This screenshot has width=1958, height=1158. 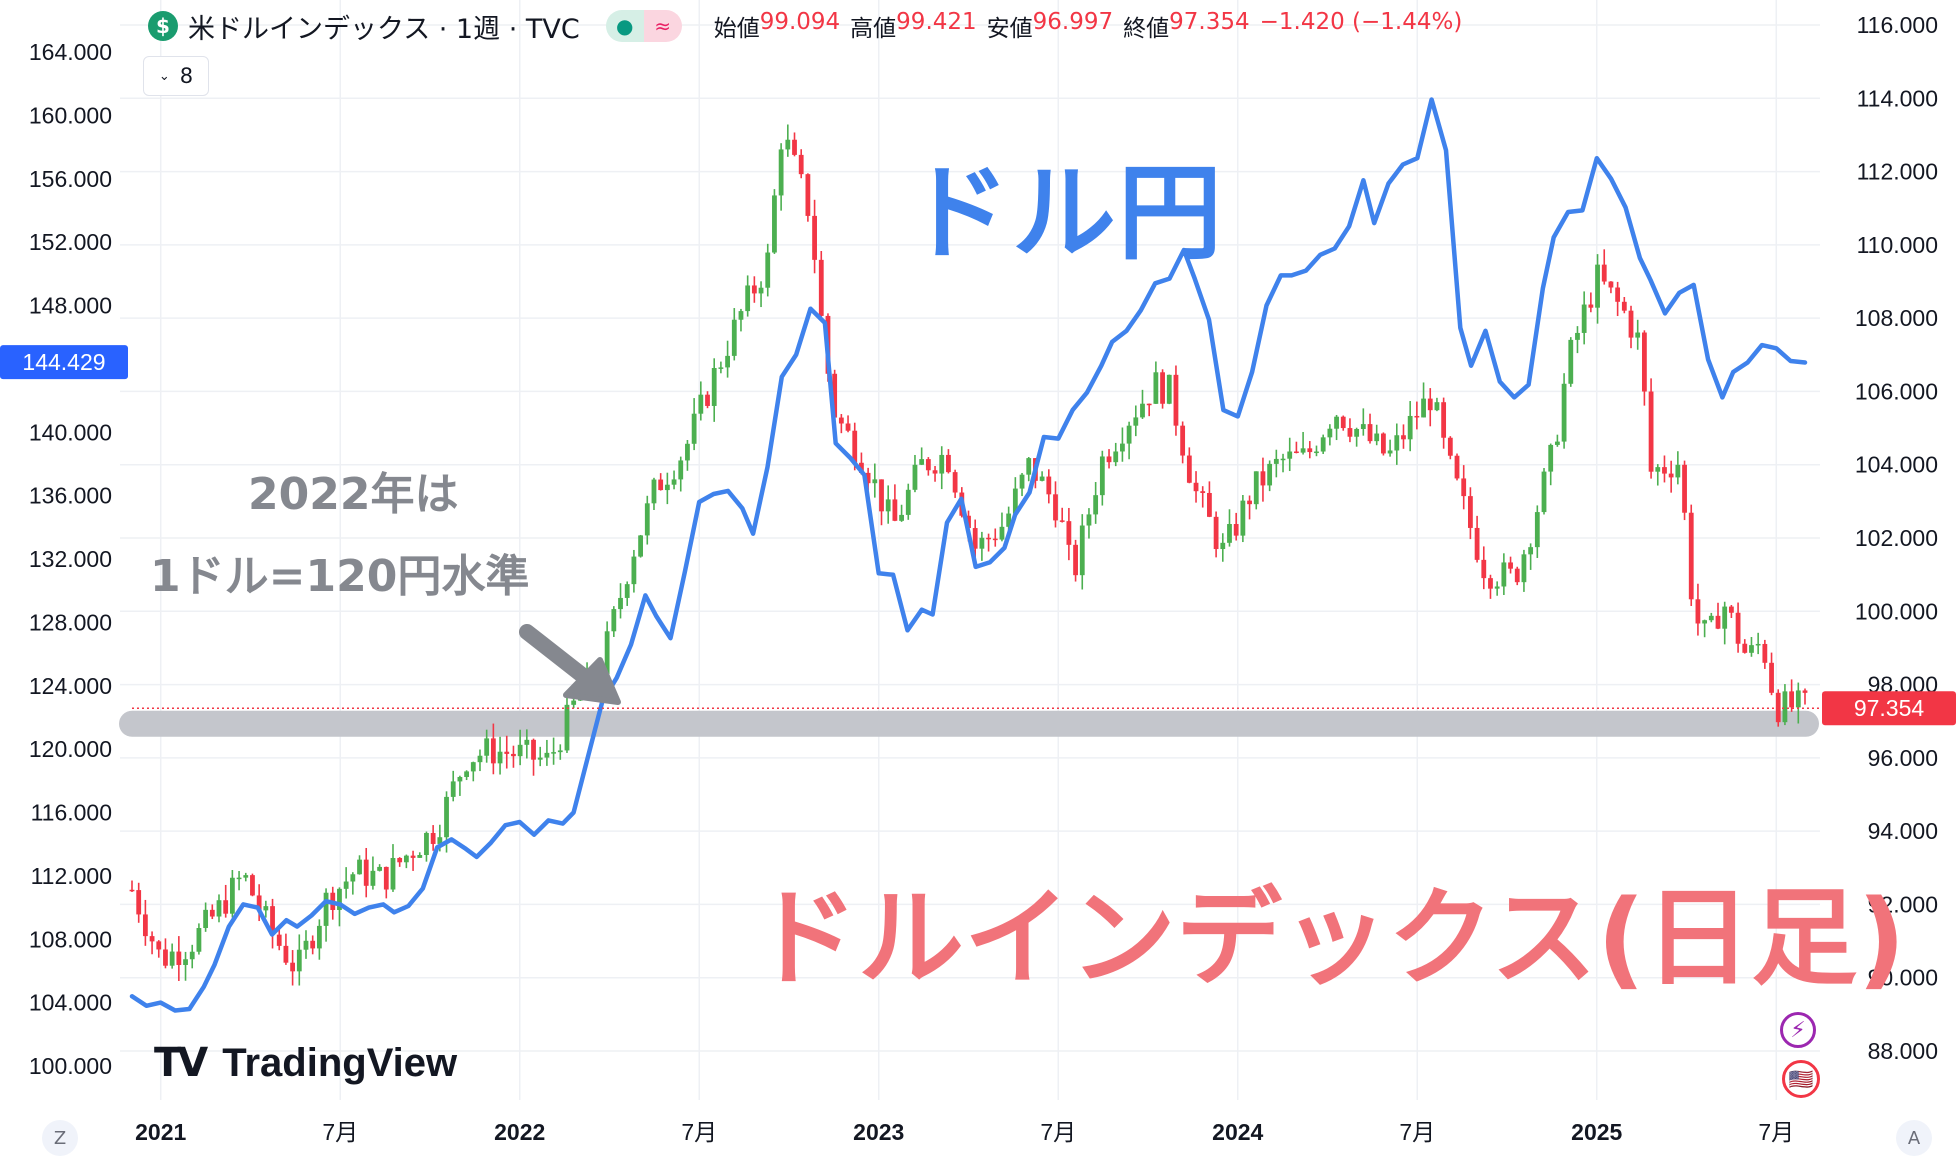 What do you see at coordinates (340, 576) in the screenshot?
I see `note-line-2: 1ドル=120円水準` at bounding box center [340, 576].